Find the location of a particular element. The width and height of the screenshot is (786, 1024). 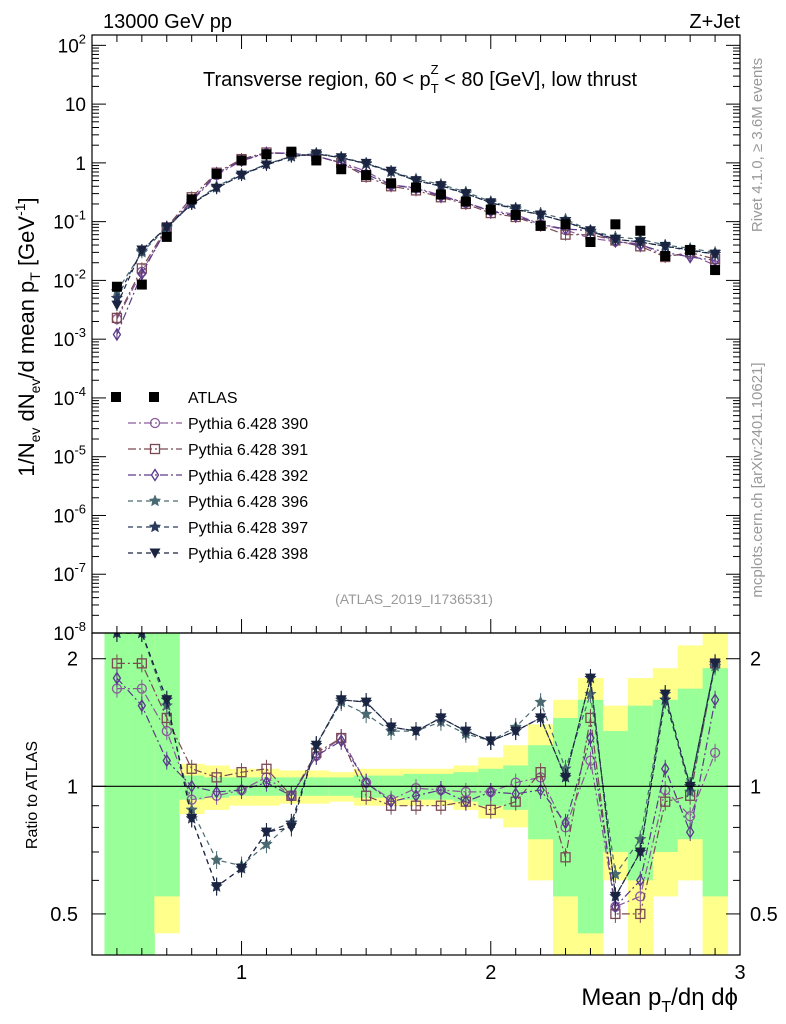

y-tick-label: 10⁻⁵ is located at coordinates (69, 456).